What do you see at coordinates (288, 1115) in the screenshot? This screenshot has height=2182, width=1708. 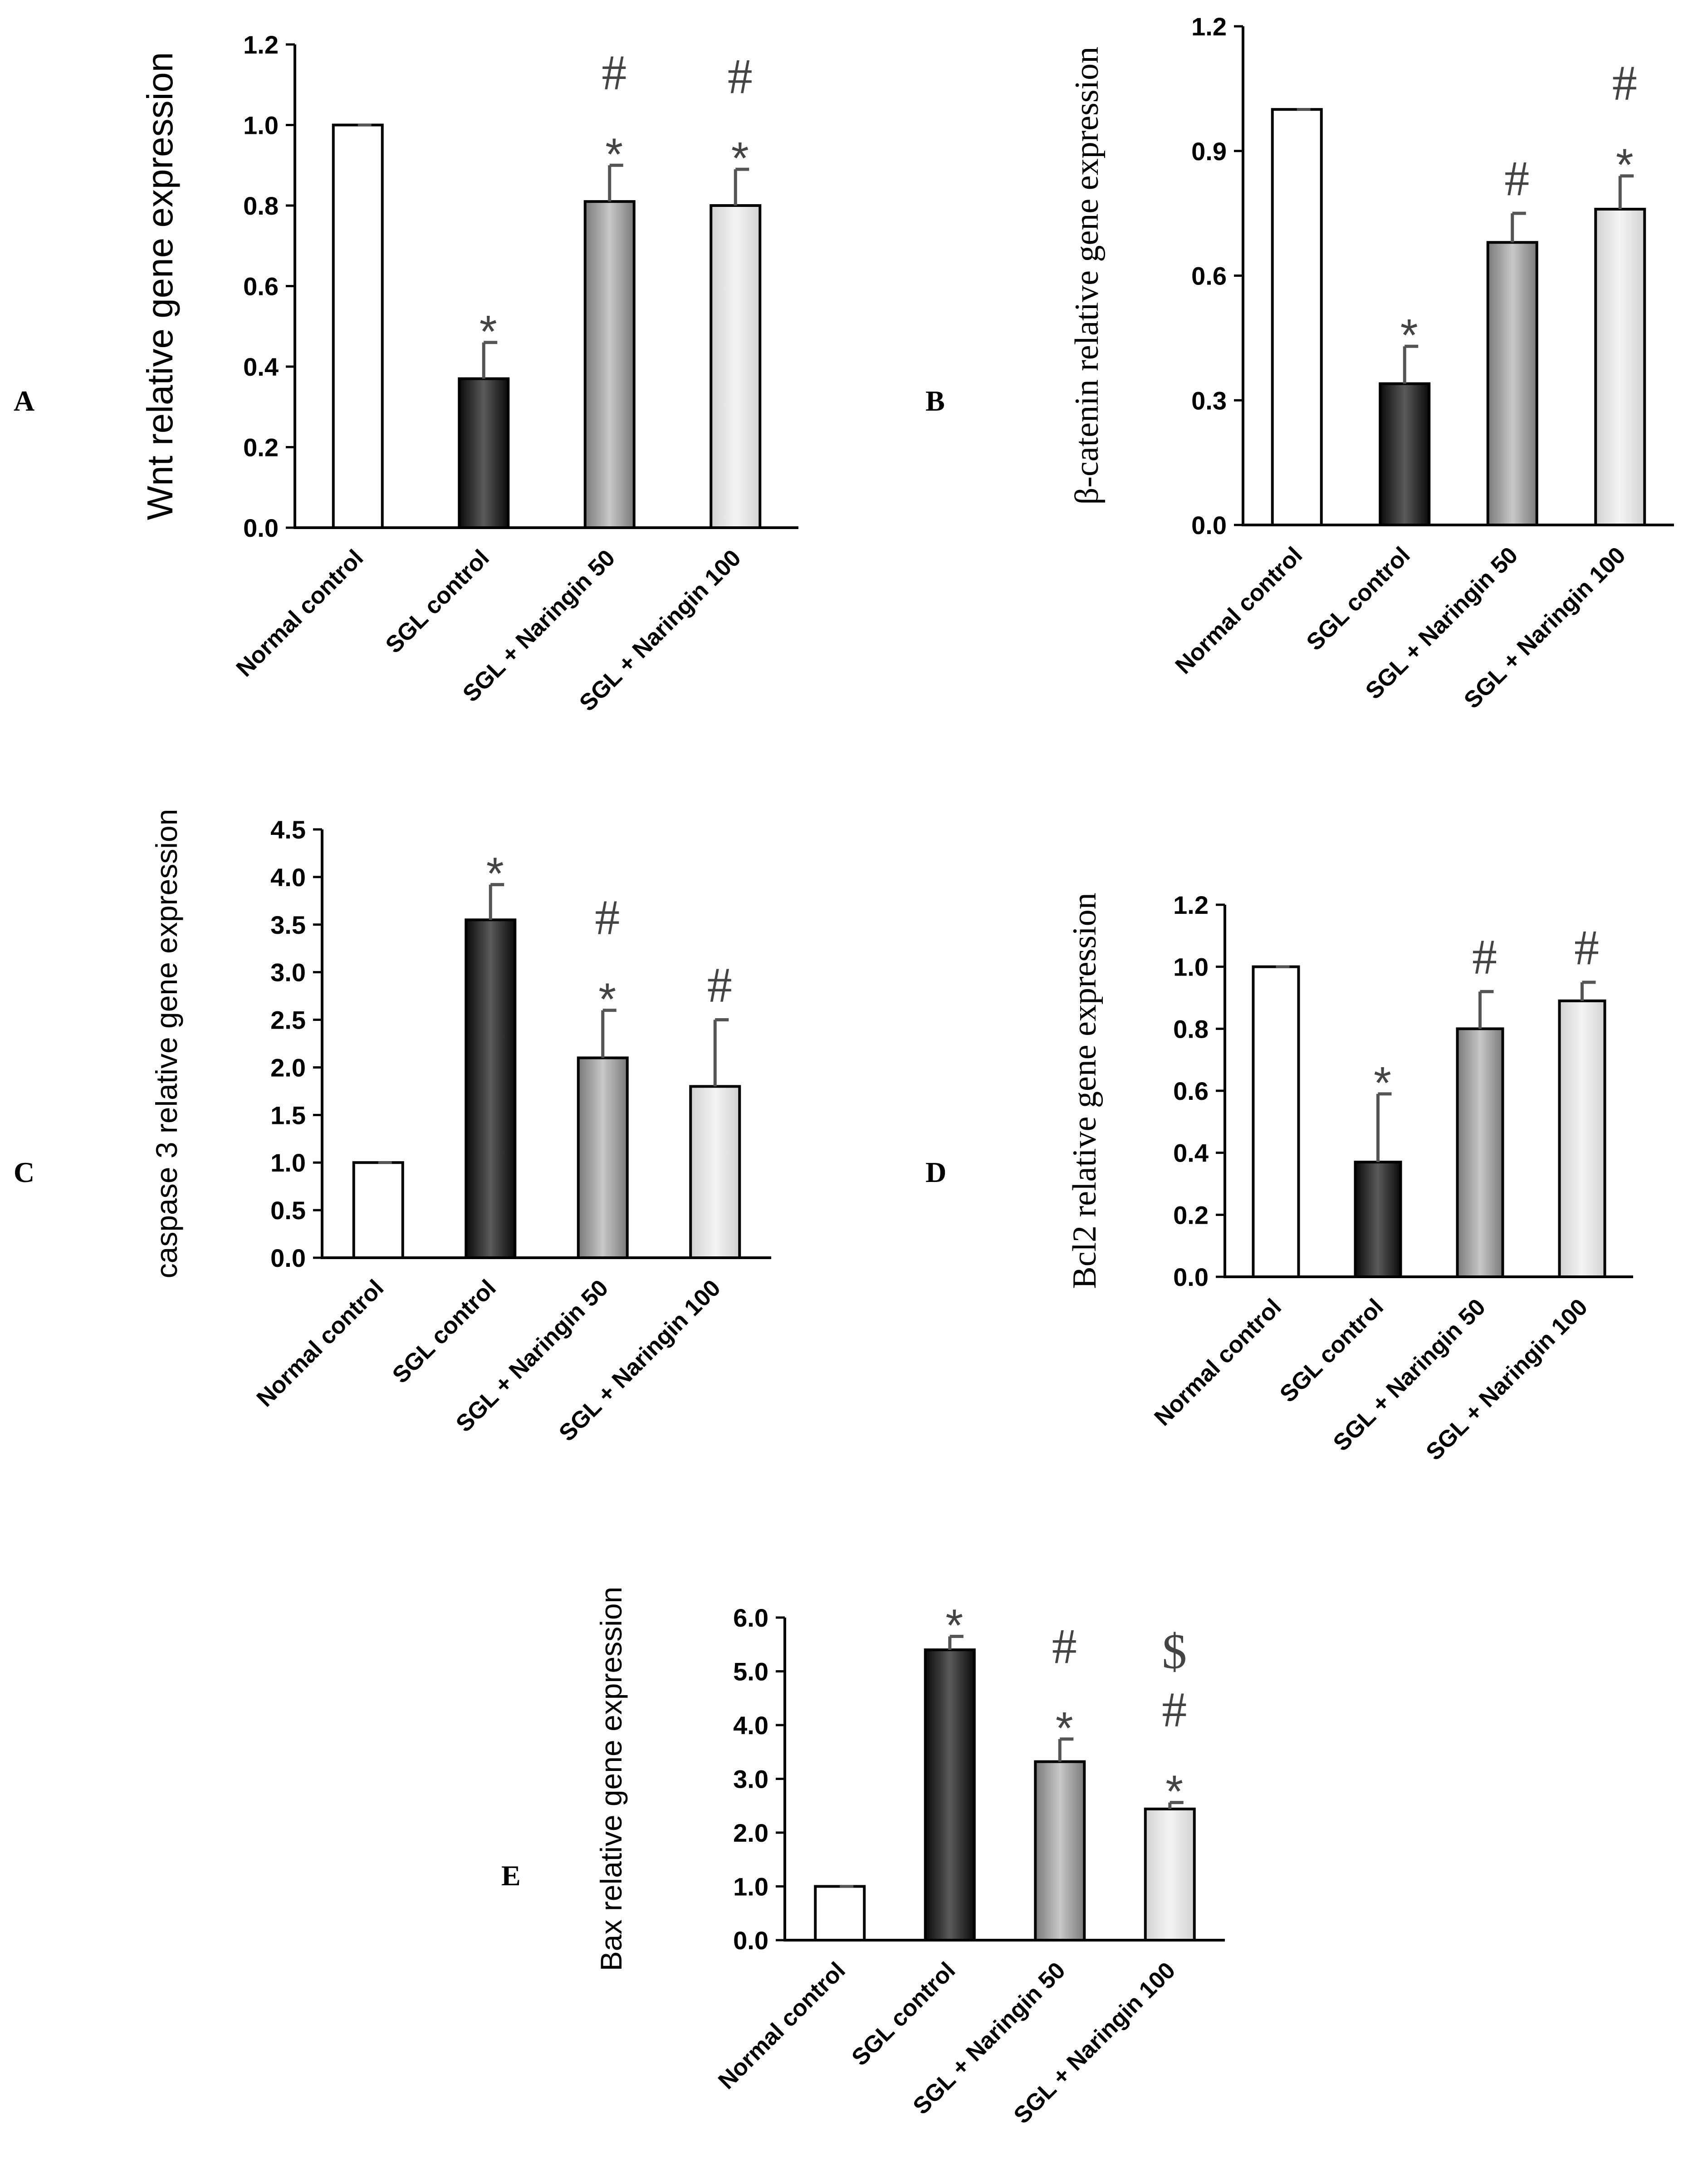 I see `y-tick-label: 1.5` at bounding box center [288, 1115].